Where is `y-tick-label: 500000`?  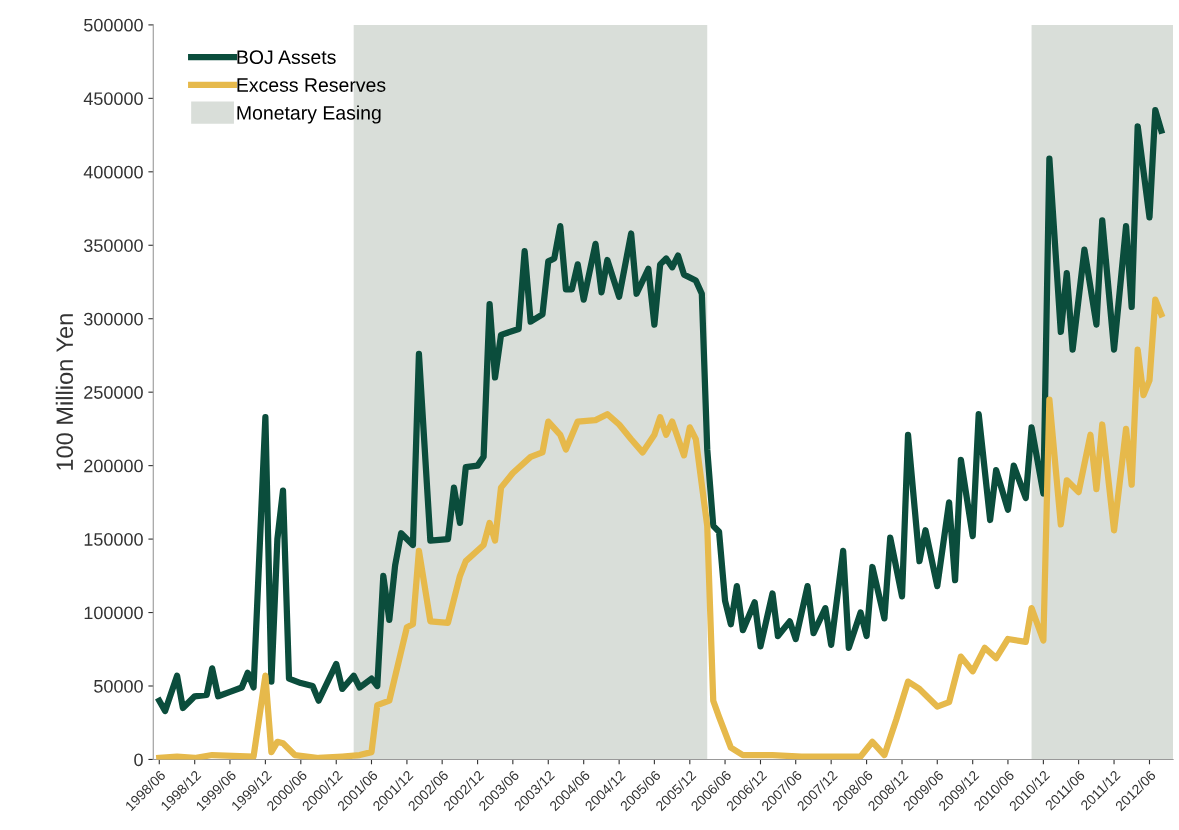 y-tick-label: 500000 is located at coordinates (113, 25).